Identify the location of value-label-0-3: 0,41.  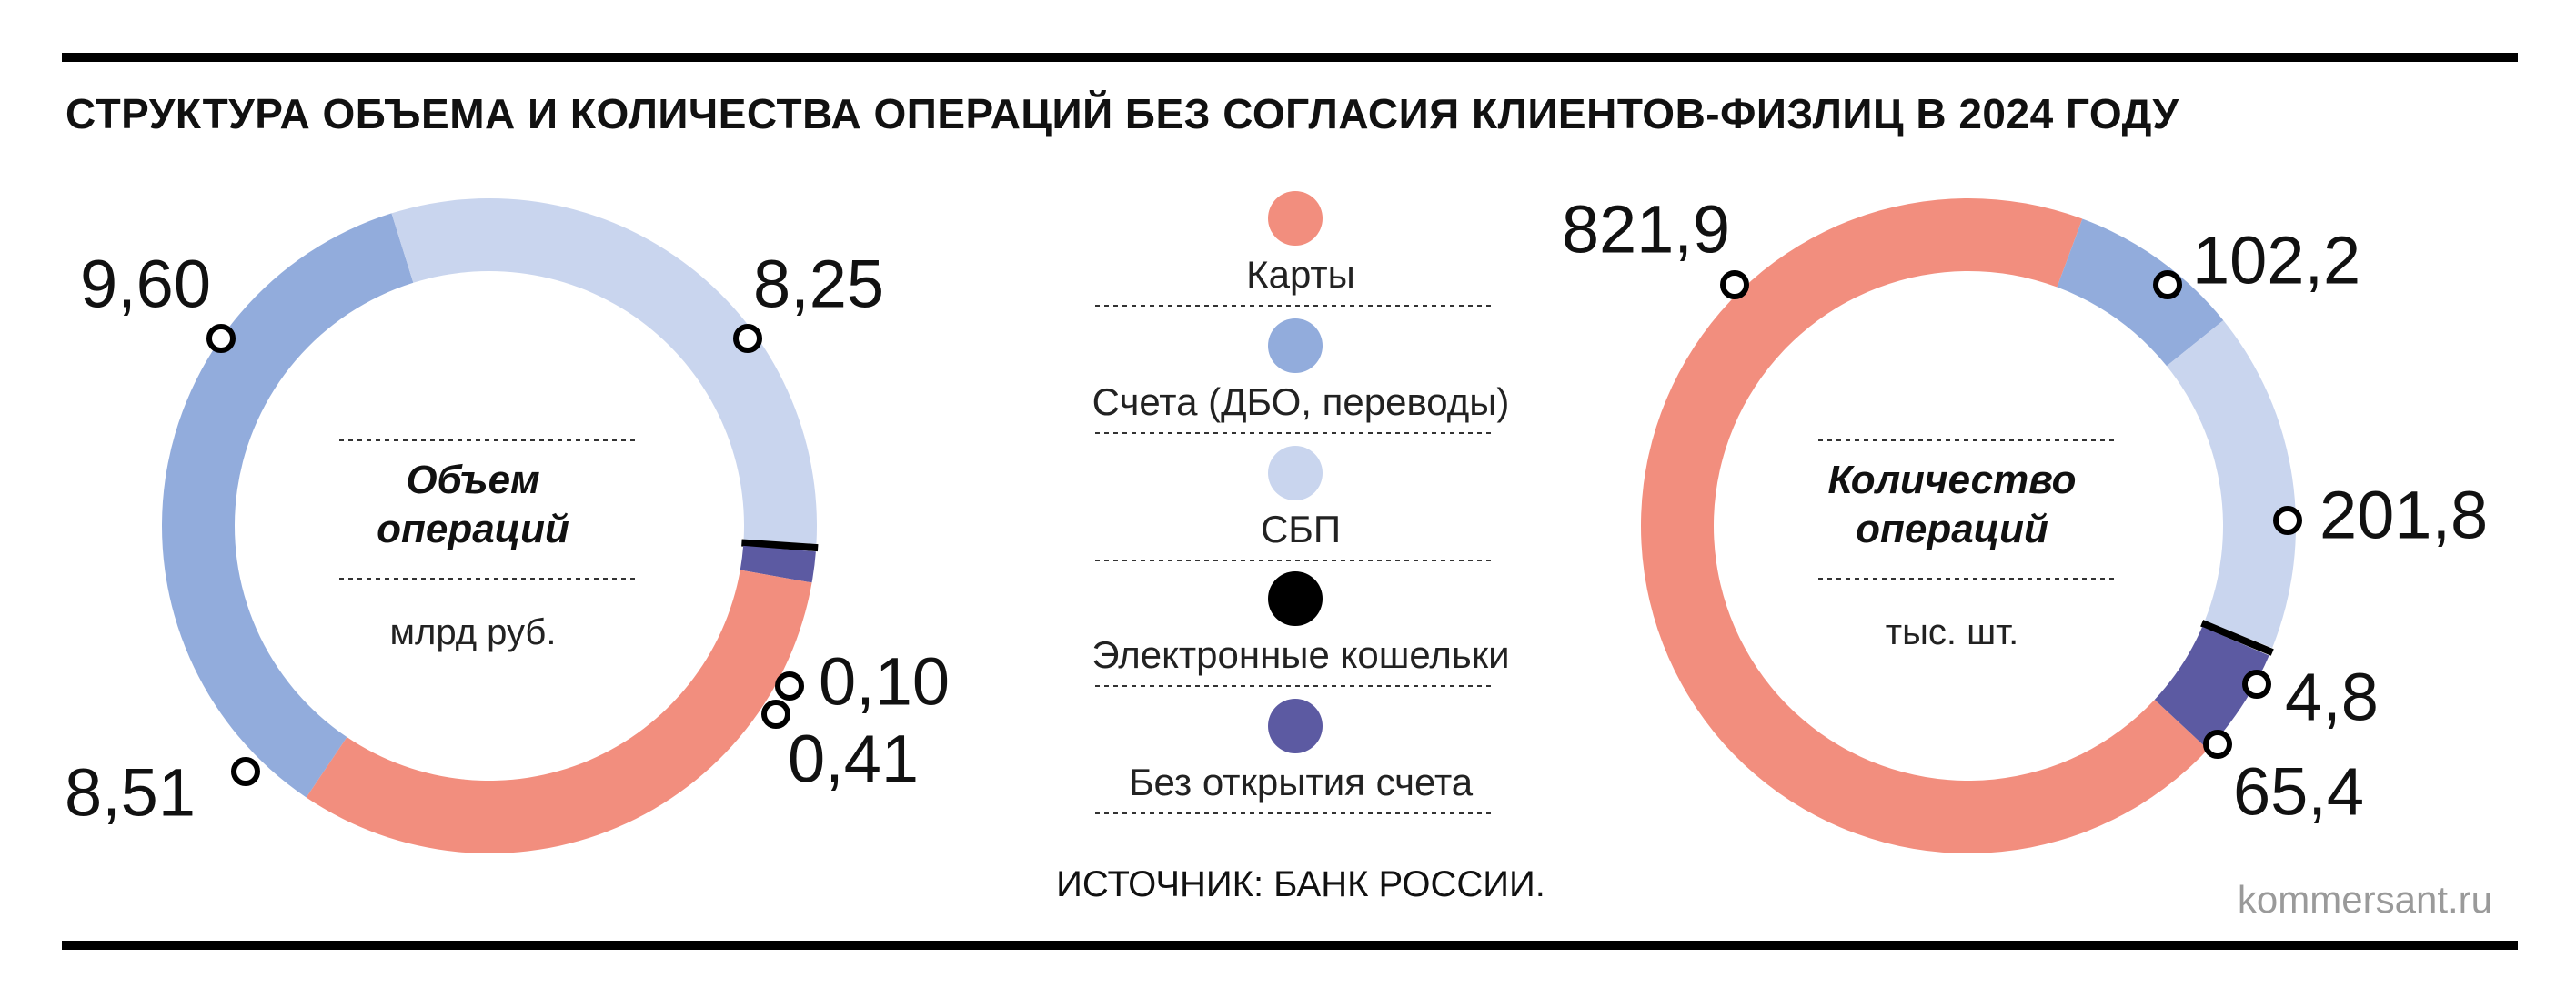
(853, 760).